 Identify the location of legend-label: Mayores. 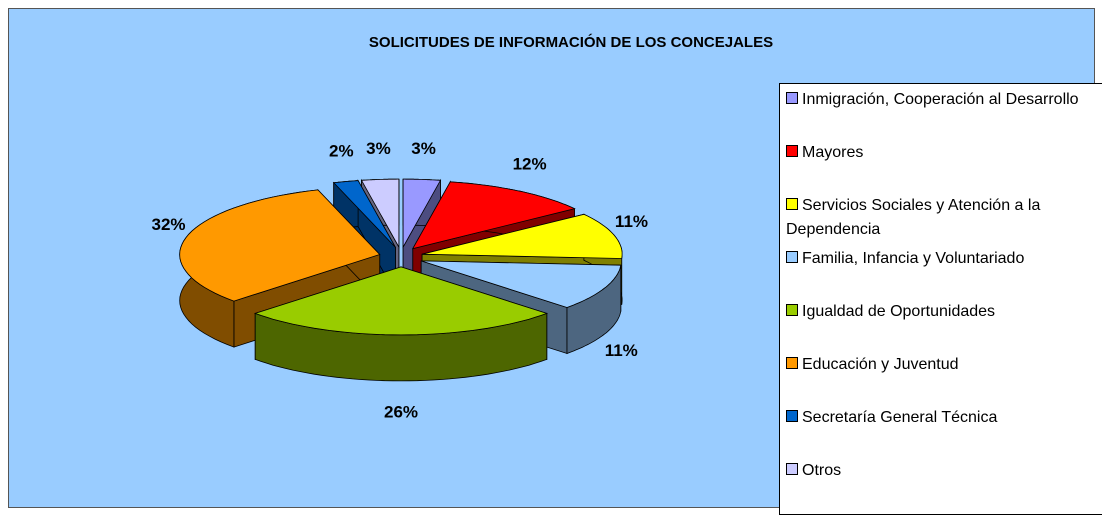
(833, 152).